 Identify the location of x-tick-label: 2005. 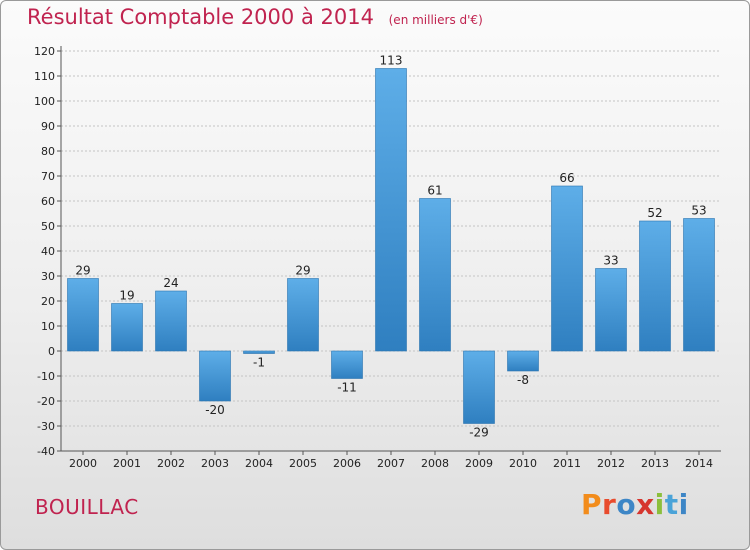
(303, 463).